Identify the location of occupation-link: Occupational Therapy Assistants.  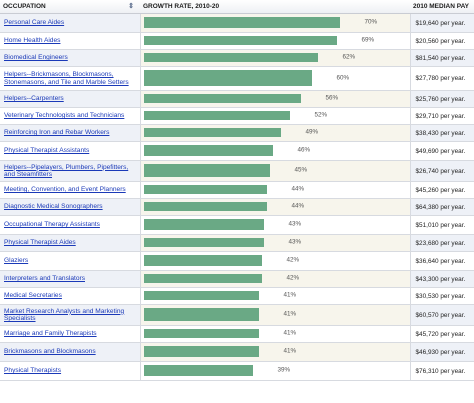
(52, 225).